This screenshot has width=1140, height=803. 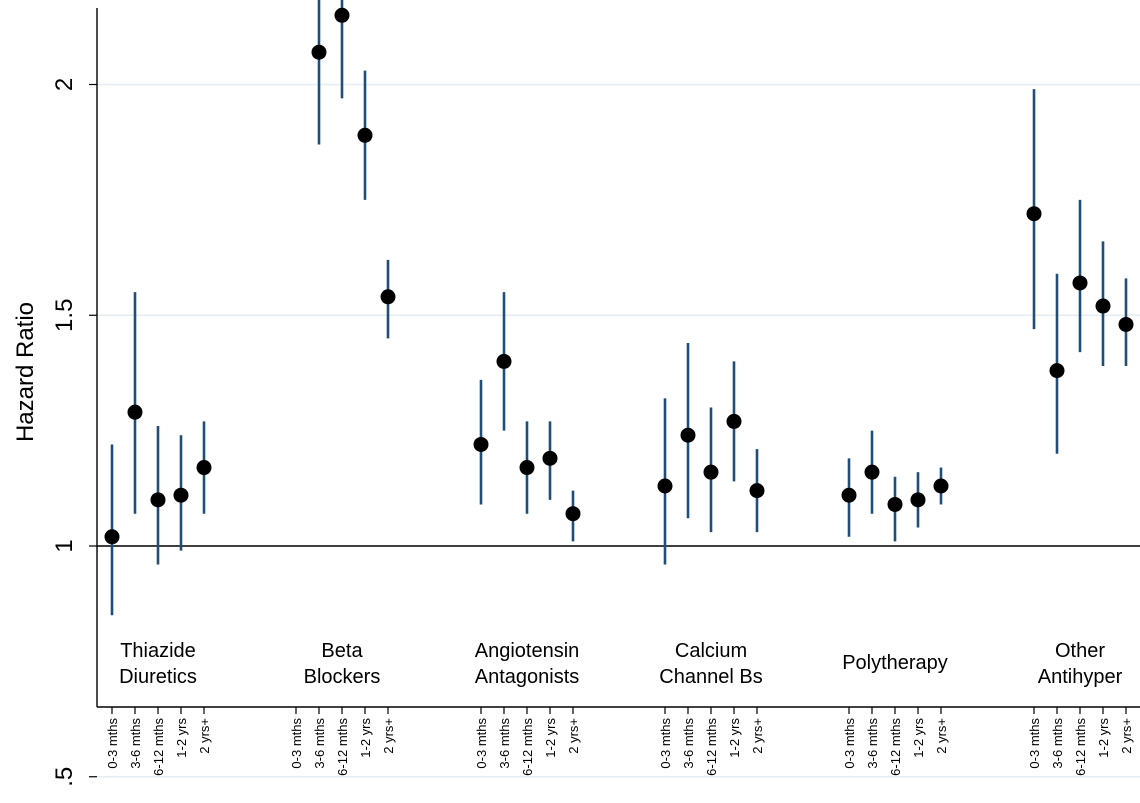 I want to click on group-label-line: Antihyper, so click(x=1080, y=677).